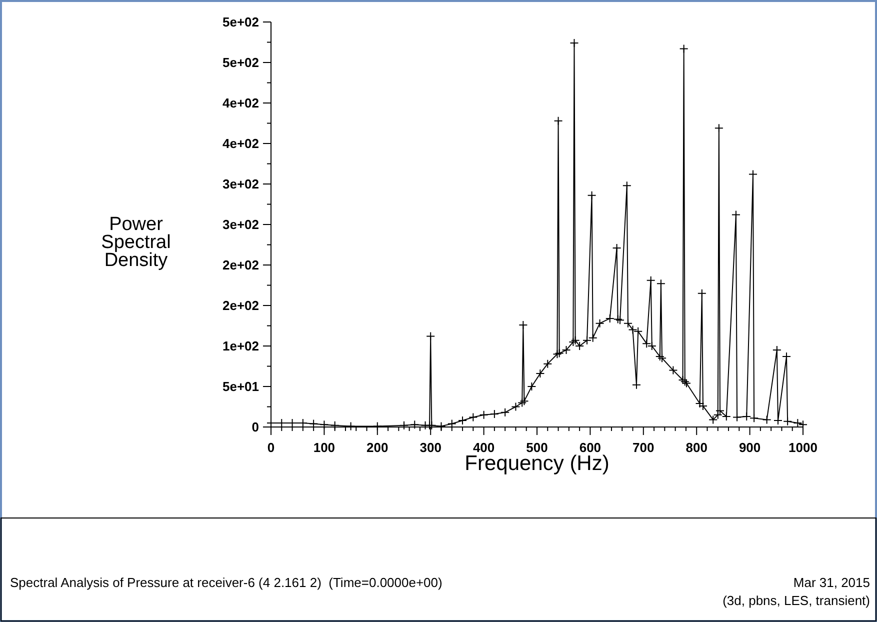 This screenshot has width=877, height=622. I want to click on text: Mar 31, 2015, so click(831, 582).